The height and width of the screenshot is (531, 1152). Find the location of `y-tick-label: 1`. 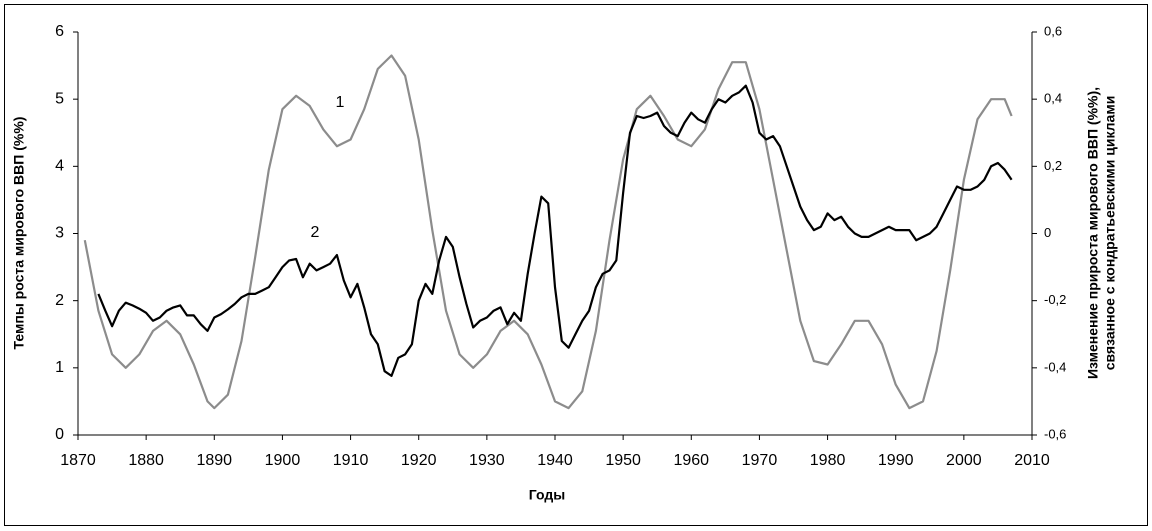

y-tick-label: 1 is located at coordinates (59, 367).